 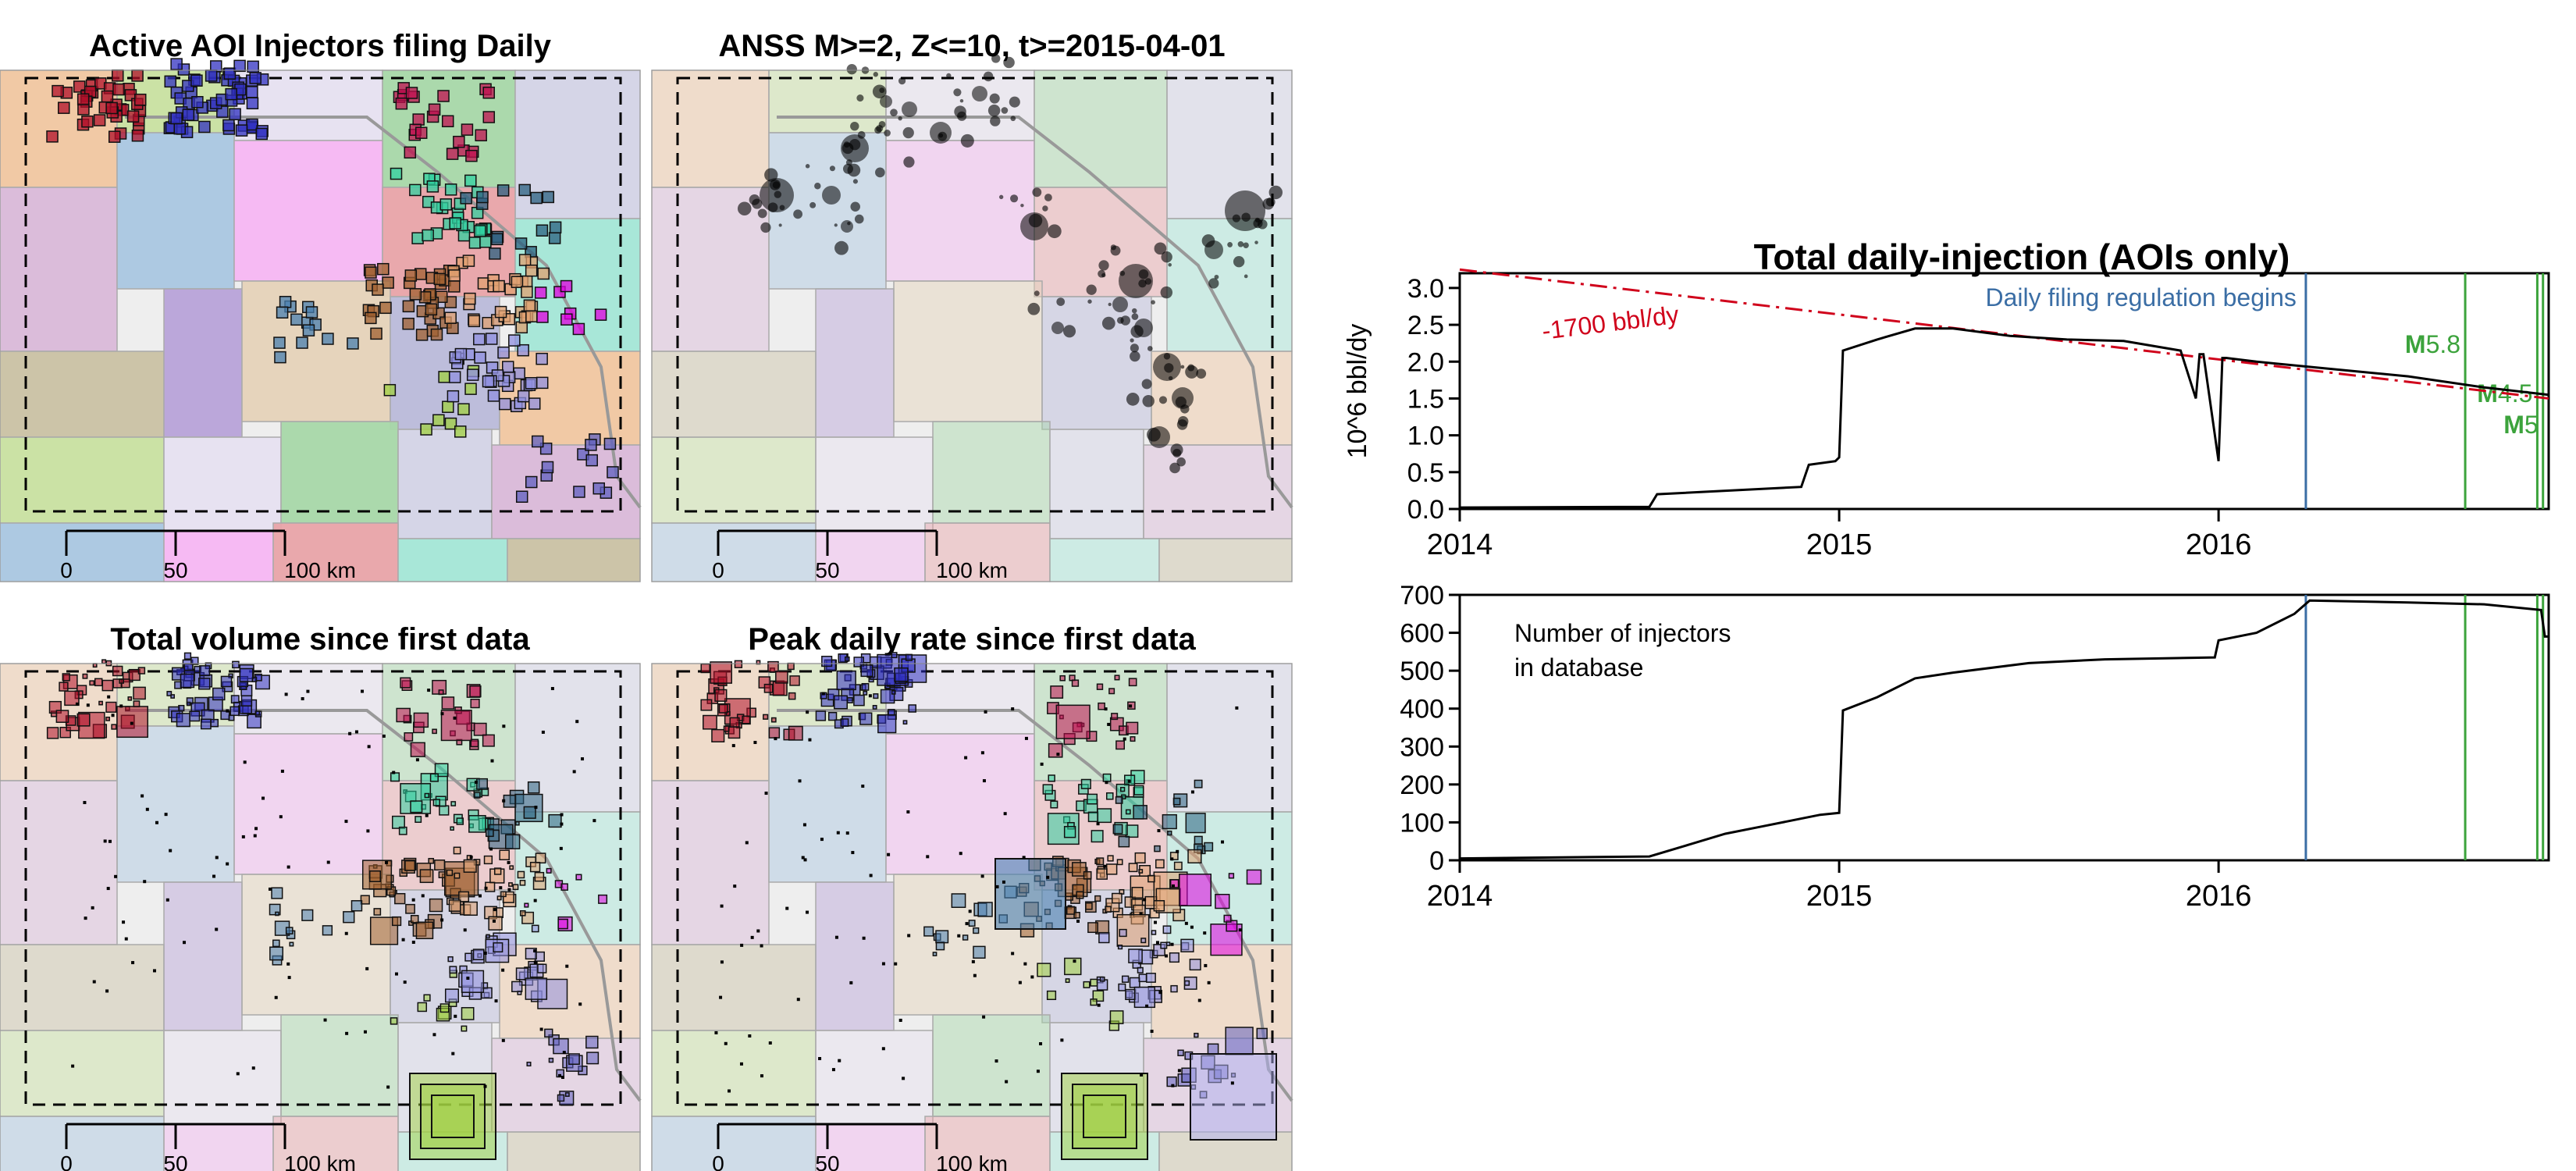 I want to click on map-body, so click(x=321, y=320).